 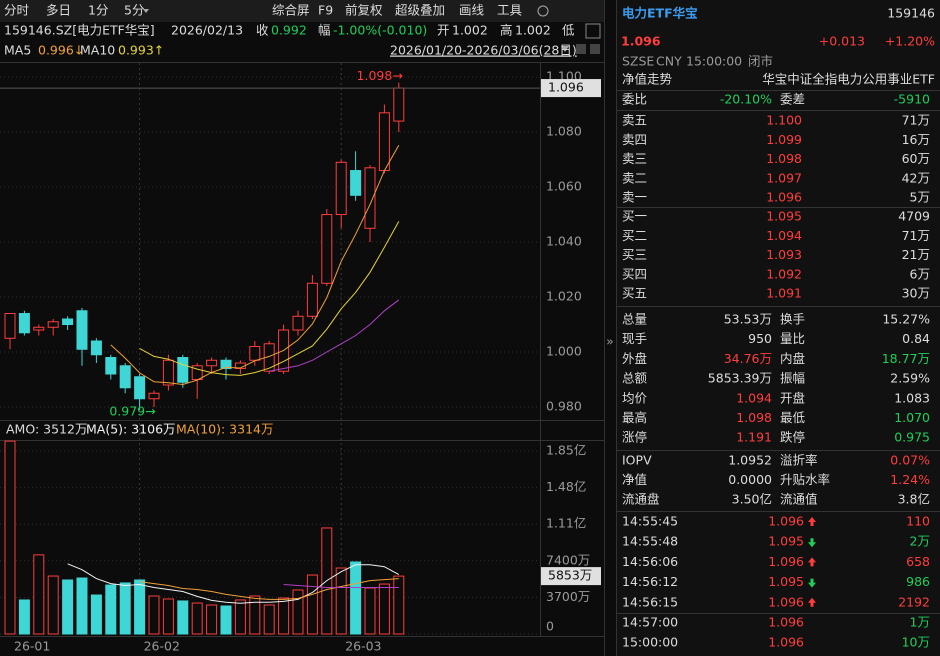 What do you see at coordinates (750, 460) in the screenshot?
I see `stat-value: 1.0952` at bounding box center [750, 460].